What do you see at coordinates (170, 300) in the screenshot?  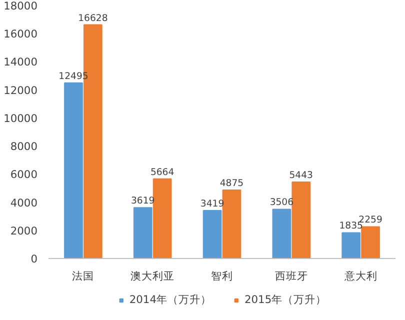 I see `legend-label: 2014年（万升）` at bounding box center [170, 300].